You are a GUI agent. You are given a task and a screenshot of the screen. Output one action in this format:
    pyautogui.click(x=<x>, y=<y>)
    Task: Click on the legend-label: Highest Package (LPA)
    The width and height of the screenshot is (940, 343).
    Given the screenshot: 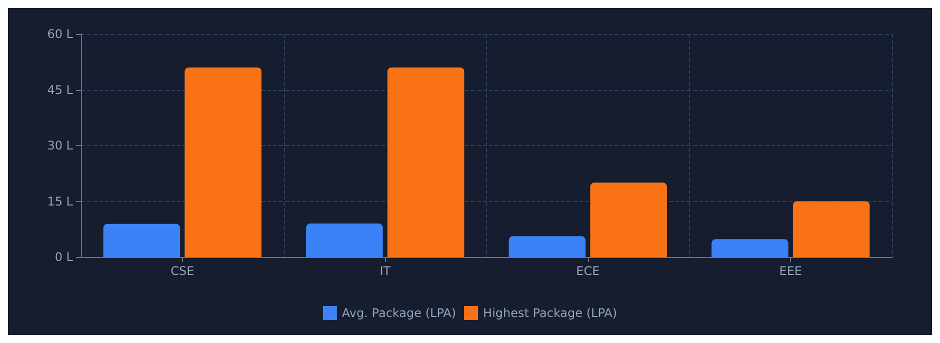 What is the action you would take?
    pyautogui.click(x=550, y=313)
    